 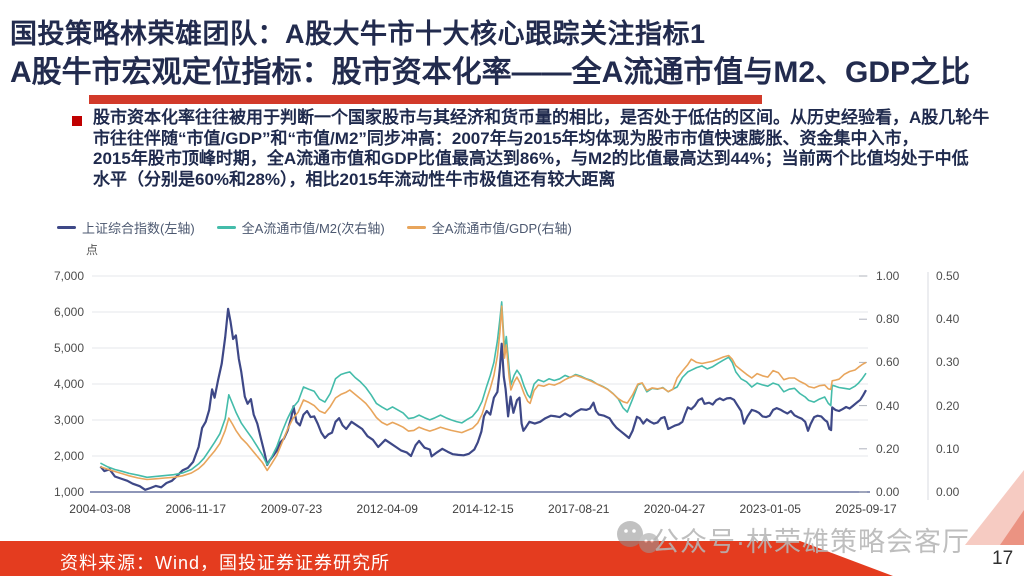 What do you see at coordinates (866, 509) in the screenshot?
I see `x-axis-tick-label: 2025-09-17` at bounding box center [866, 509].